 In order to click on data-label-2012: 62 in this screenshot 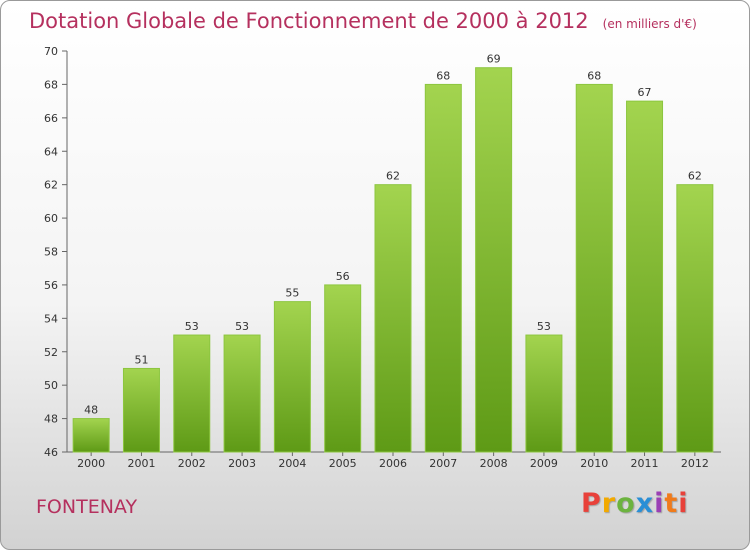, I will do `click(695, 176)`.